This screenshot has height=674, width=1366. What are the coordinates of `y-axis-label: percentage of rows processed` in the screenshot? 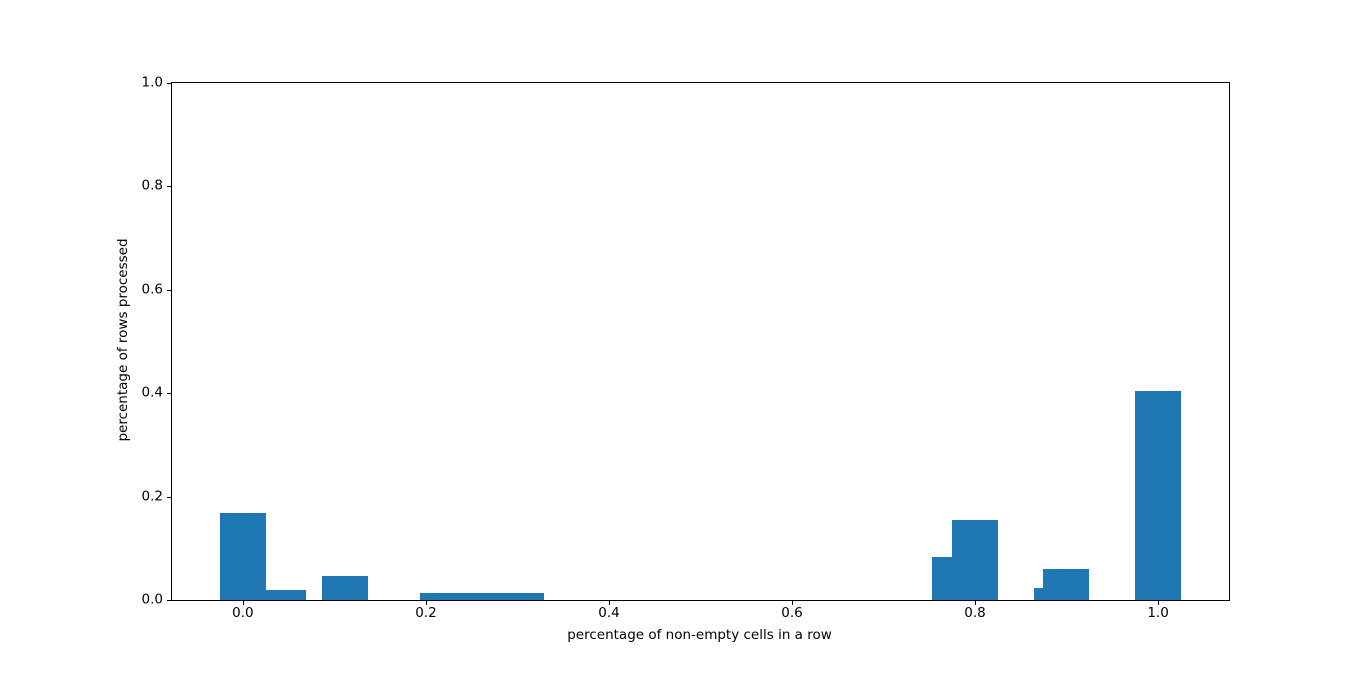 It's located at (123, 340).